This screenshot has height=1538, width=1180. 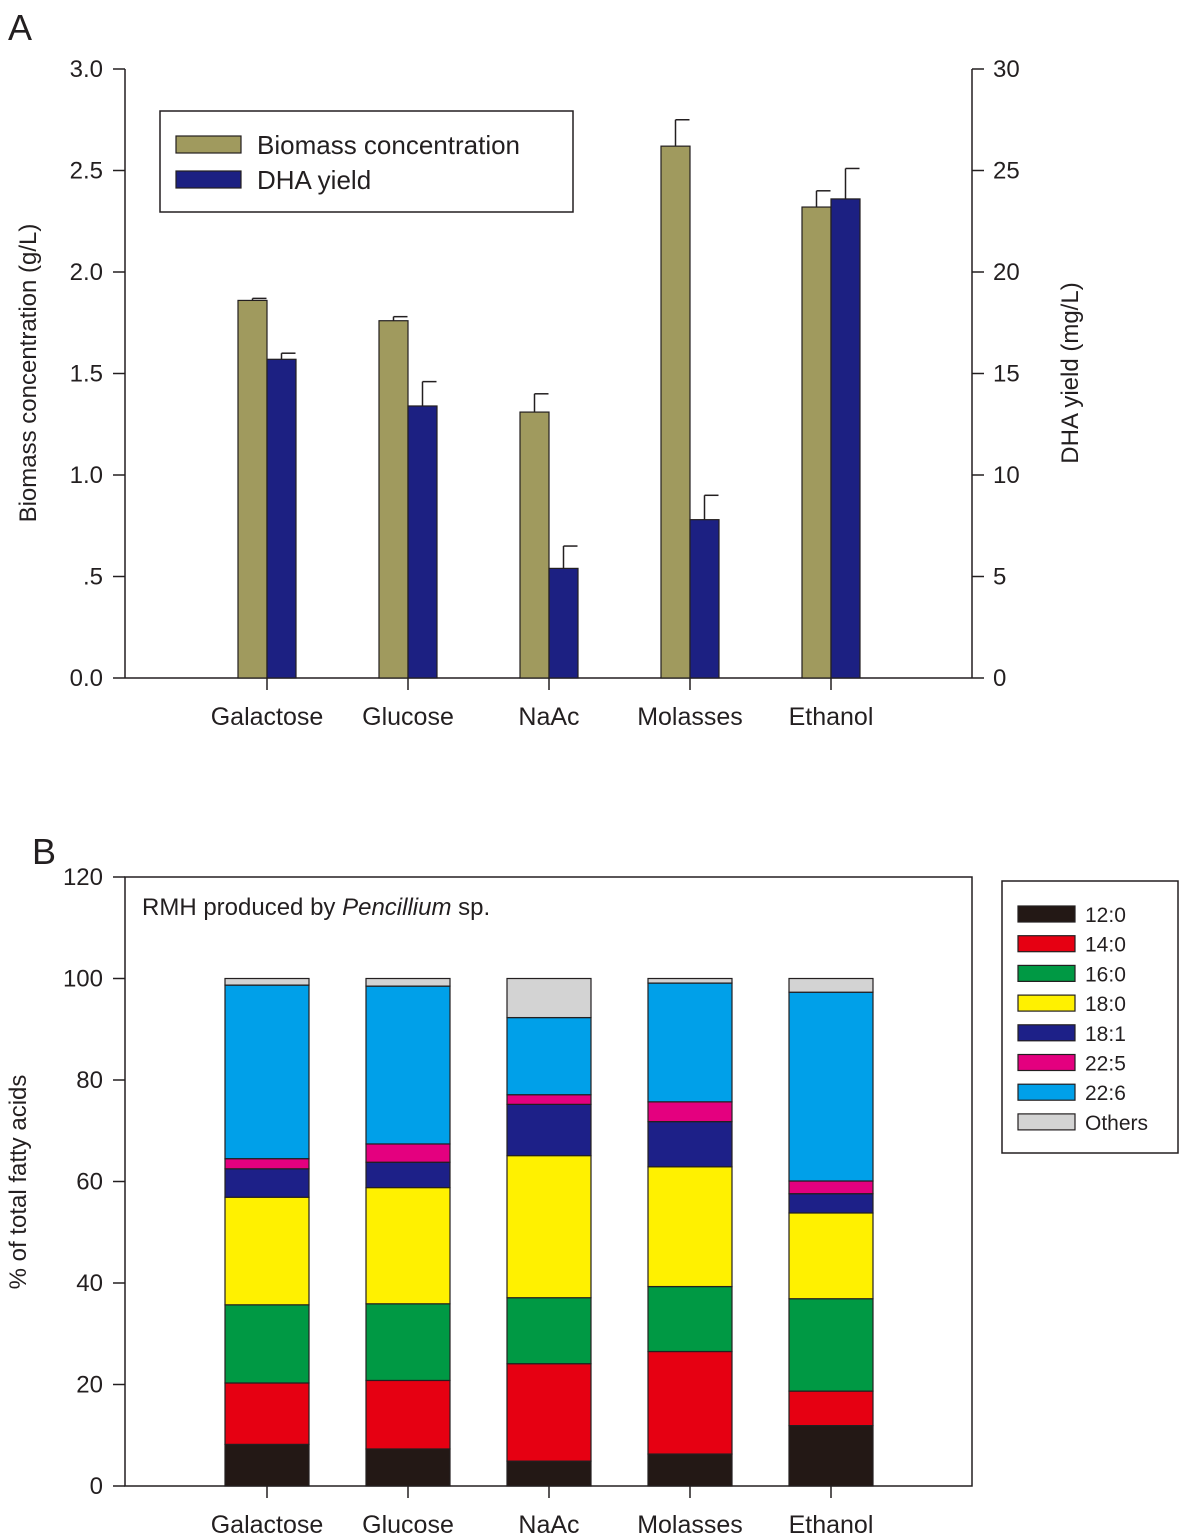 I want to click on segment-18-0-ethanol, so click(x=831, y=1256).